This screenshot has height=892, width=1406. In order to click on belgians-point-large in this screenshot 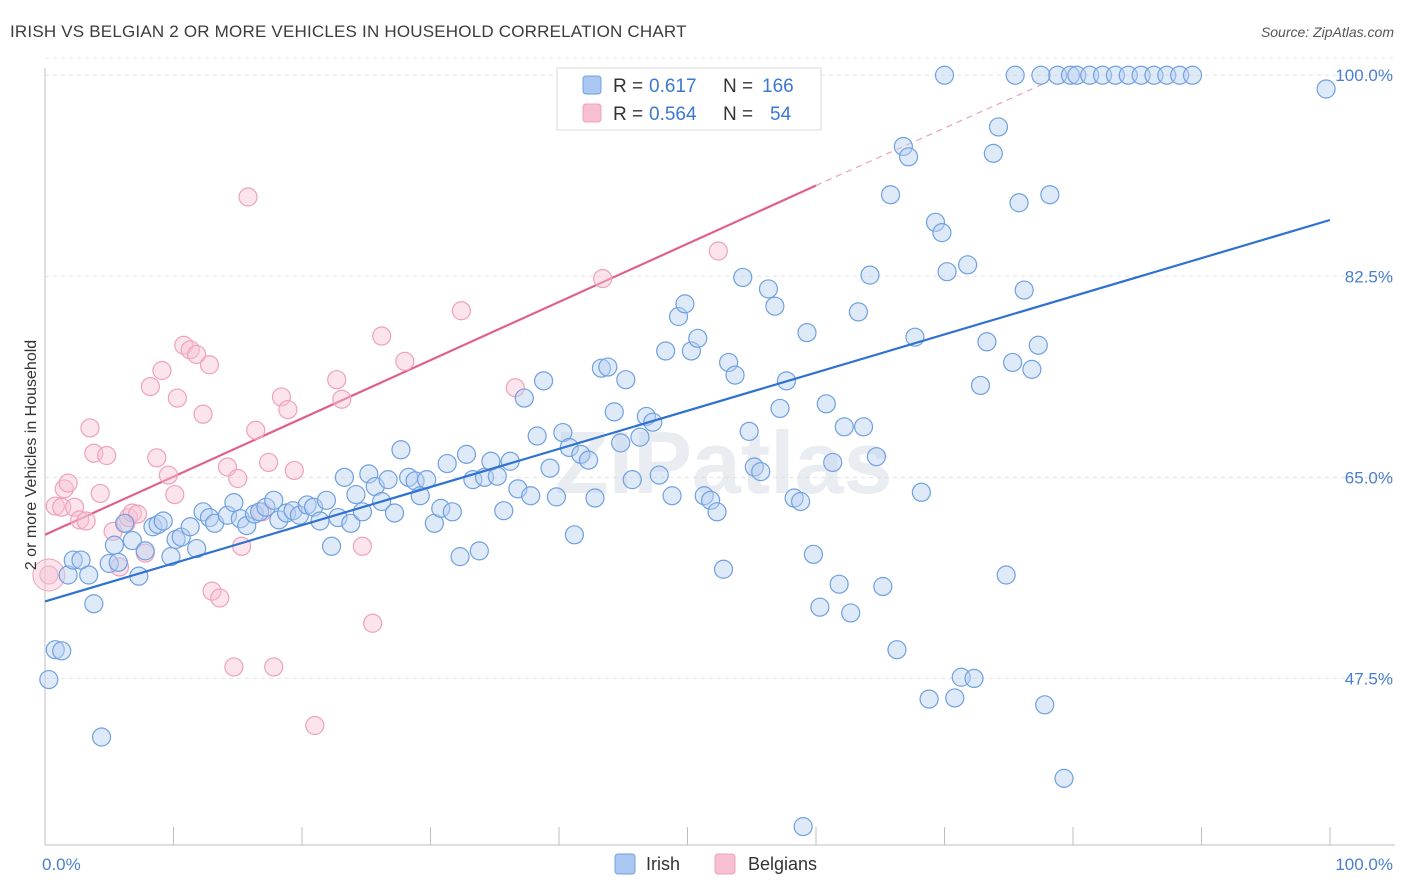, I will do `click(49, 575)`.